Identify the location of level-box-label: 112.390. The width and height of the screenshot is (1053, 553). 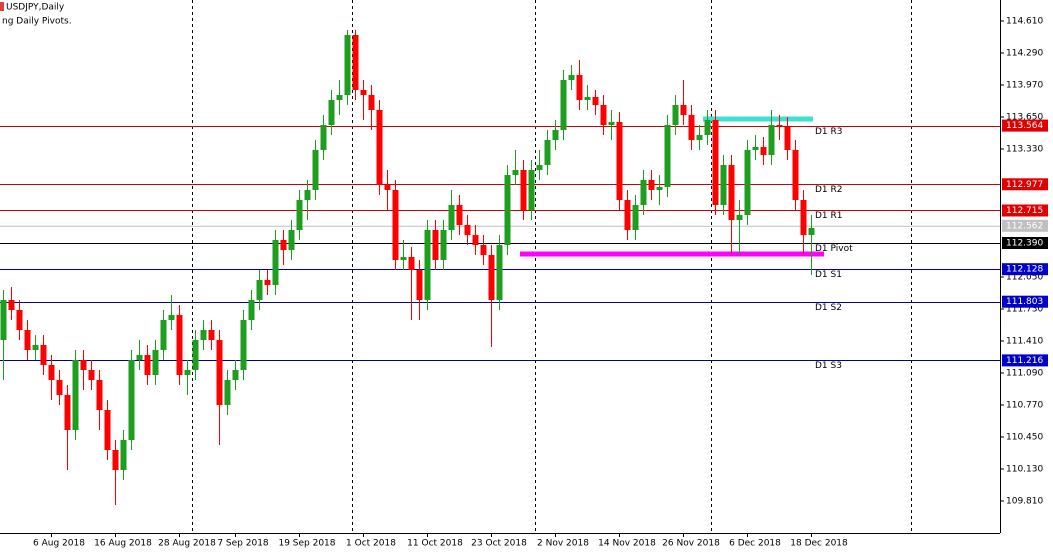
(1024, 244).